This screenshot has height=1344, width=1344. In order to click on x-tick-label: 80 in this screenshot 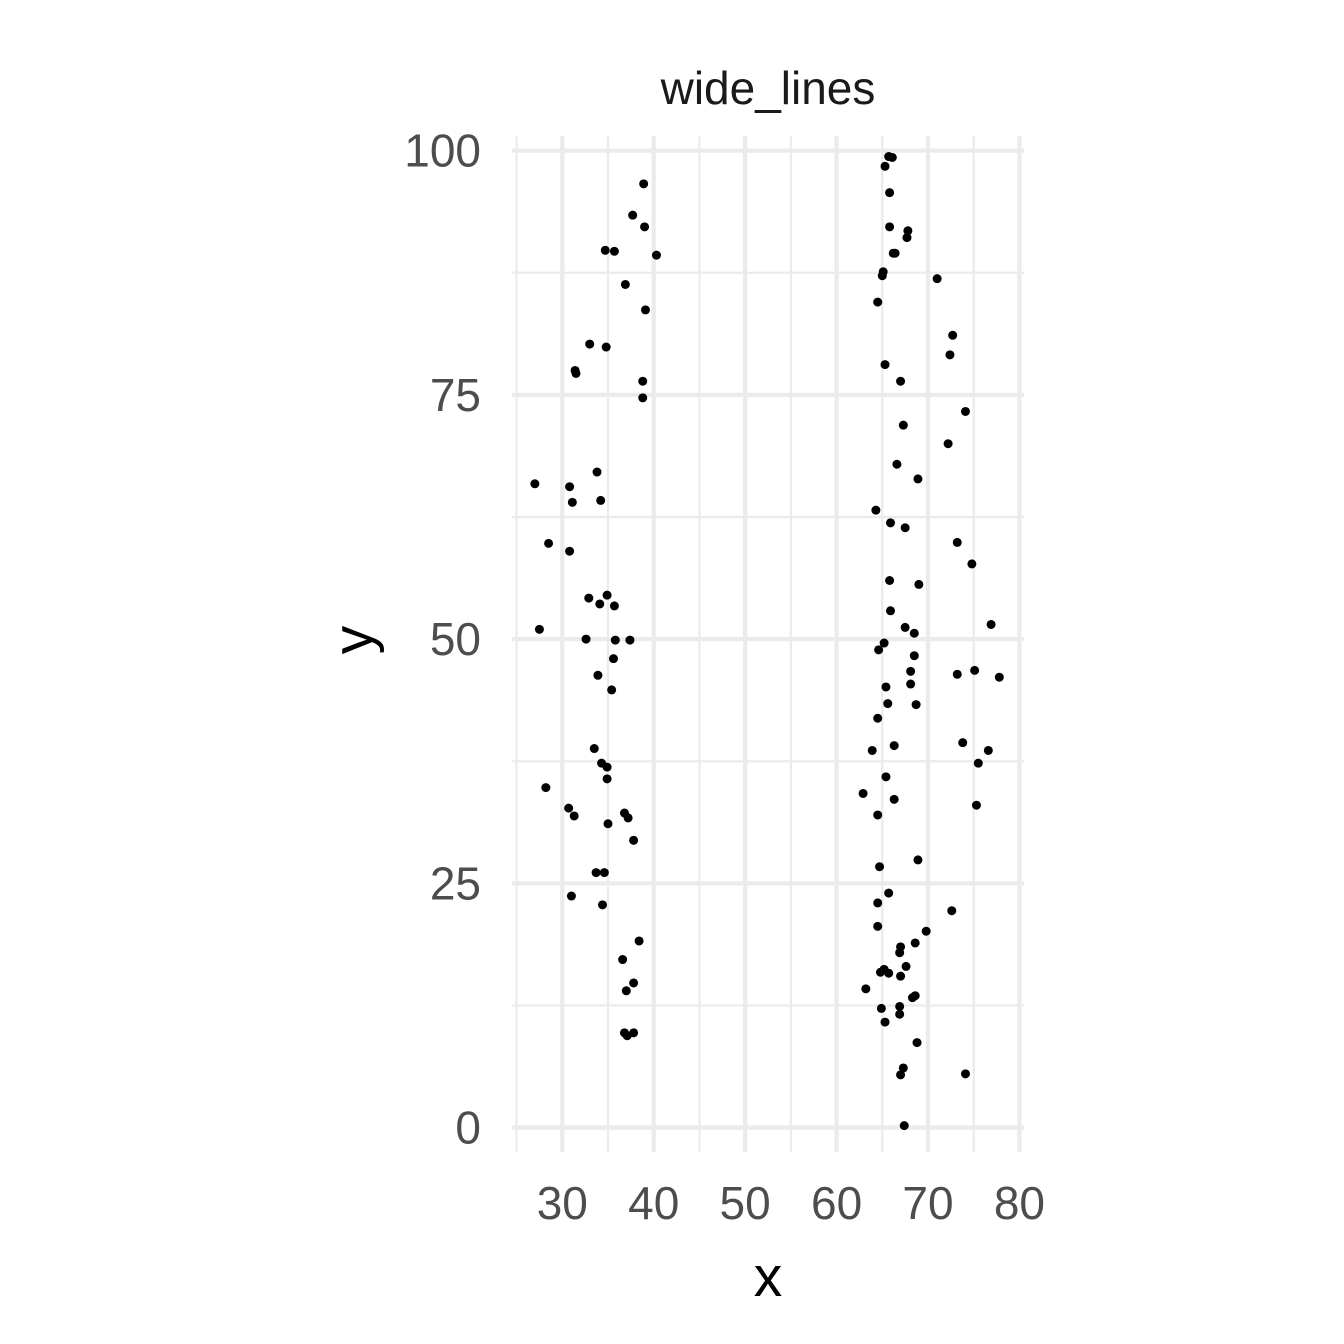, I will do `click(1019, 1203)`.